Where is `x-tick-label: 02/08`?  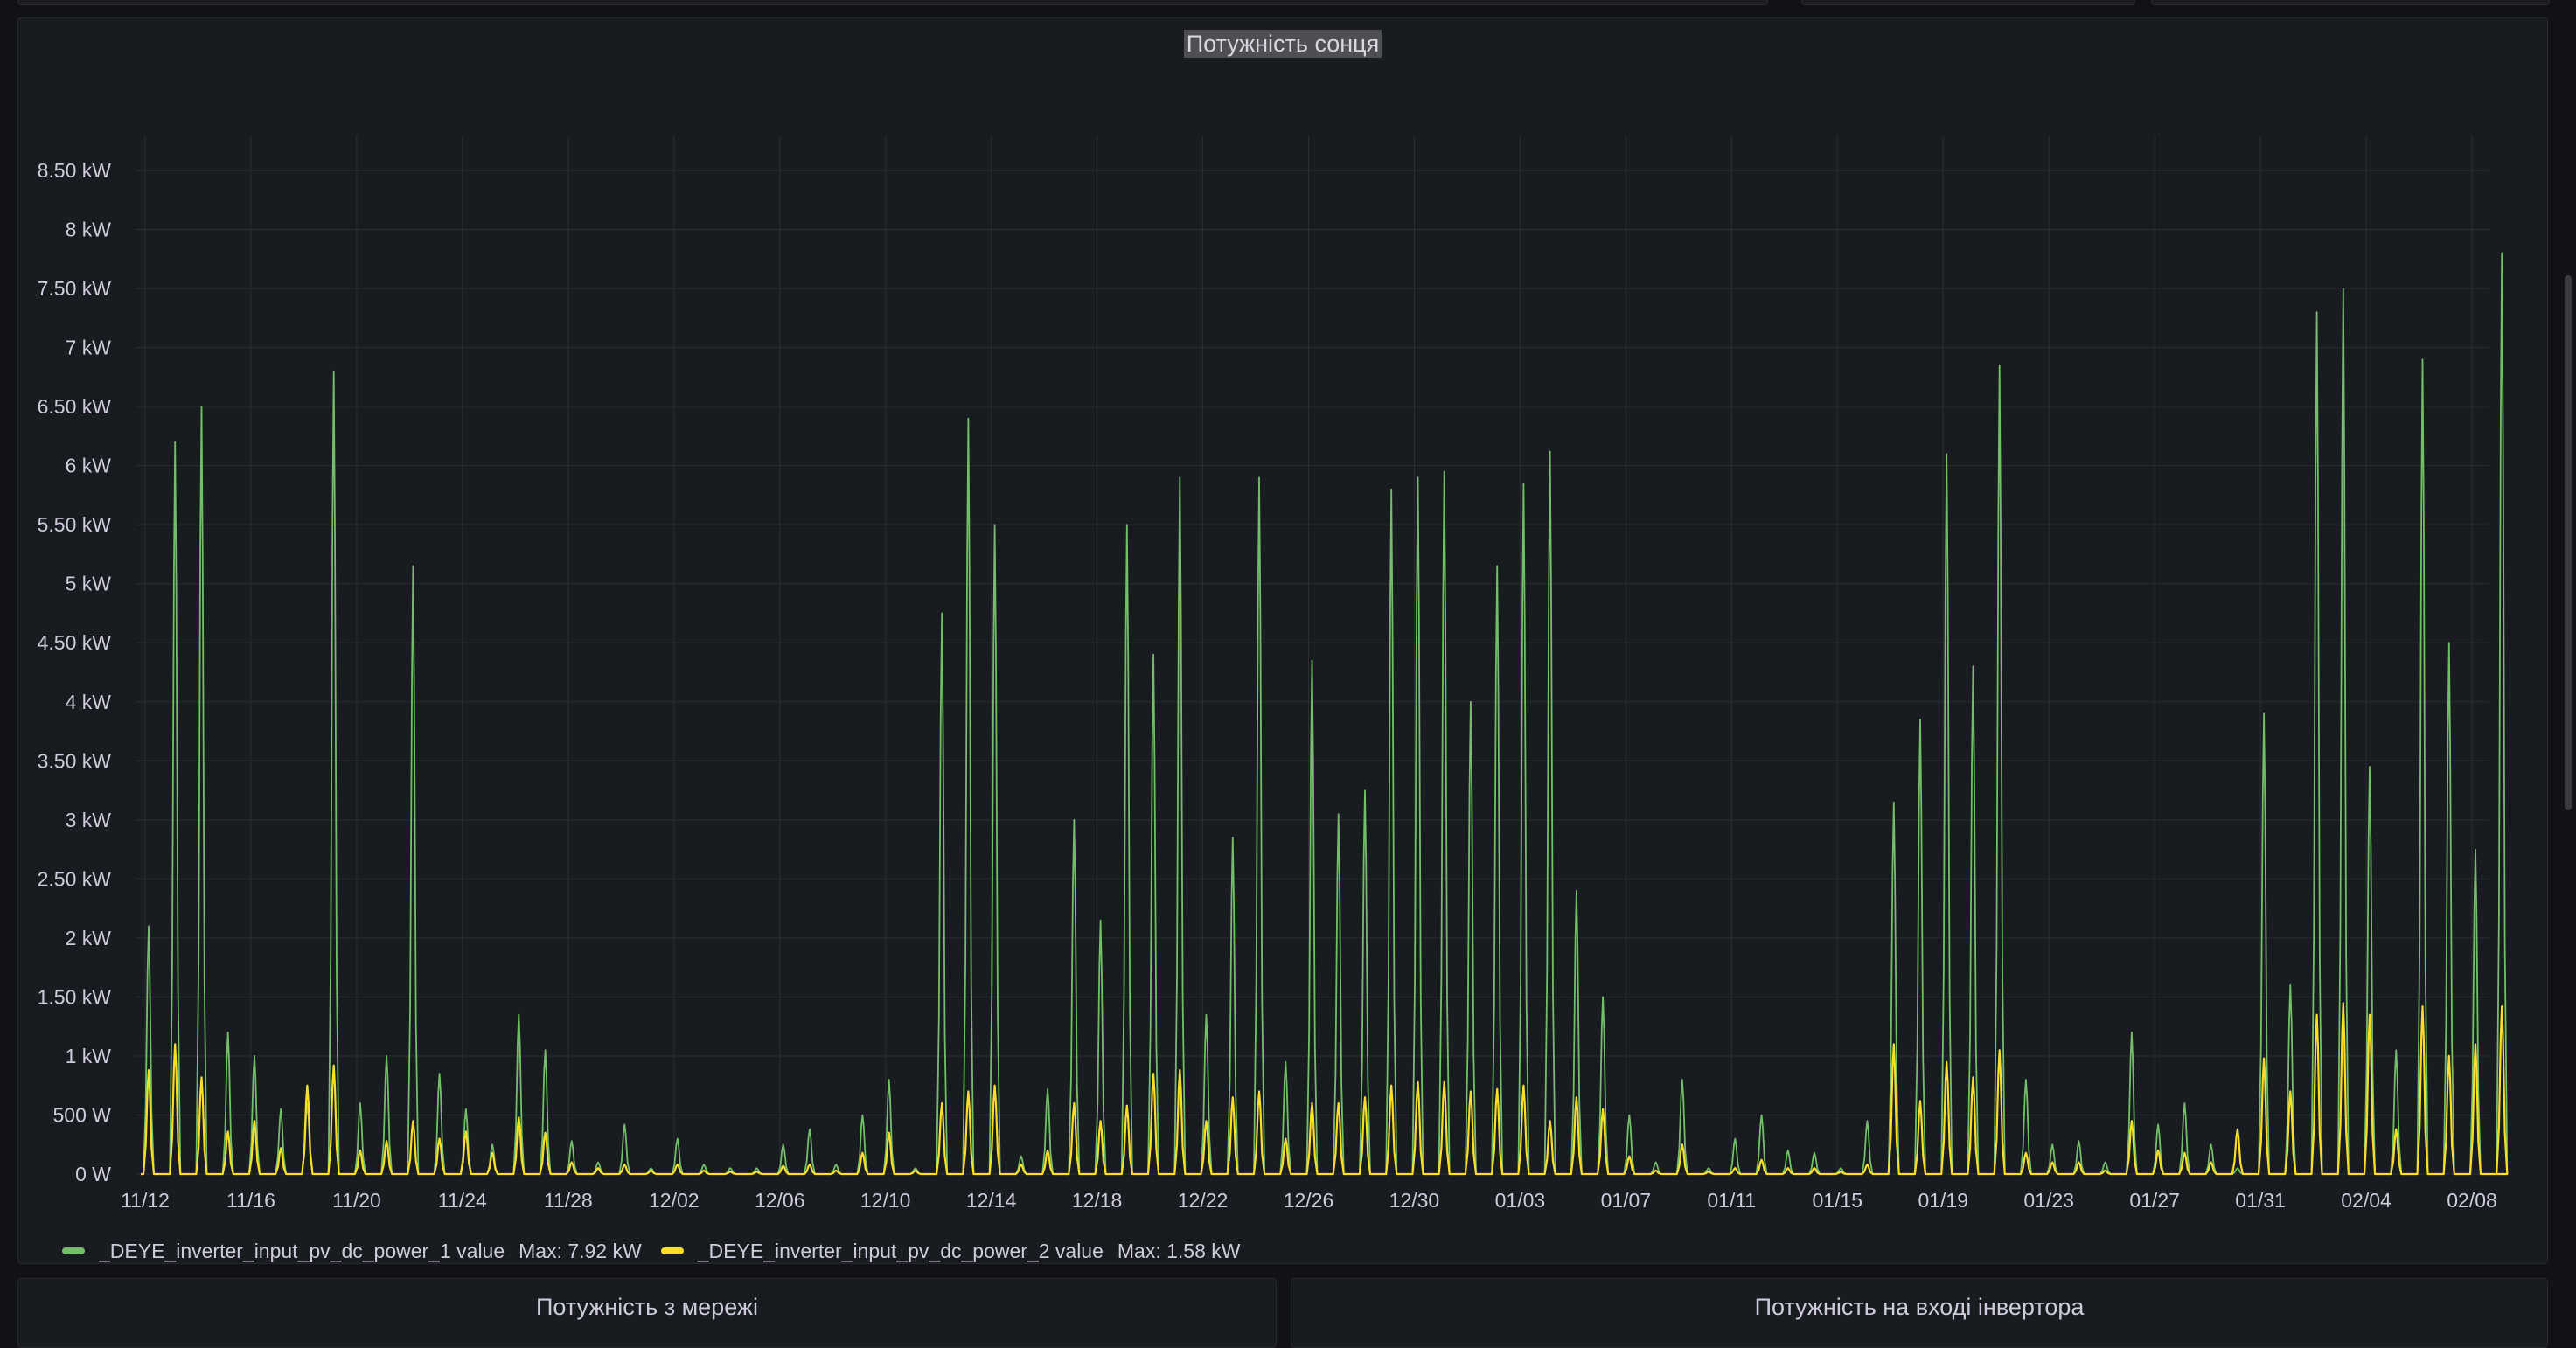 x-tick-label: 02/08 is located at coordinates (2472, 1200).